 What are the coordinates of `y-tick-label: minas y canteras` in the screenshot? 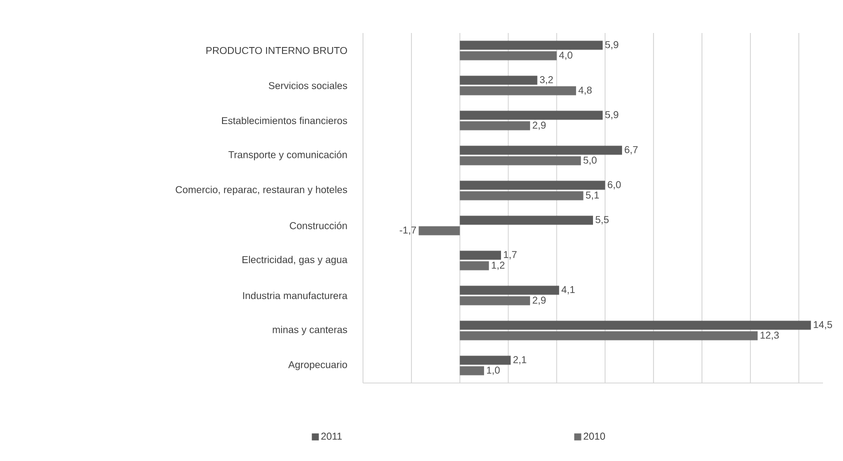 It's located at (310, 331).